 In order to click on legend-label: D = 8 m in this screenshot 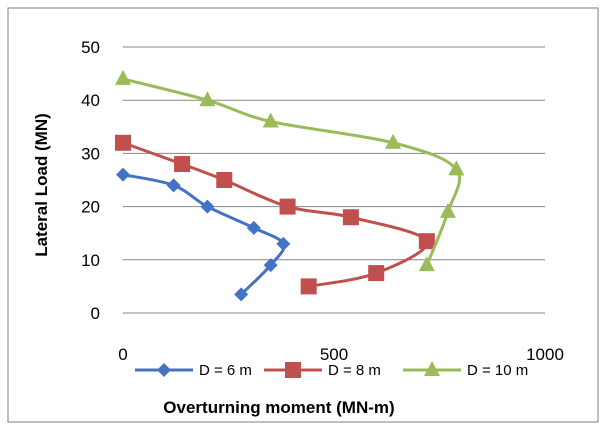, I will do `click(354, 370)`.